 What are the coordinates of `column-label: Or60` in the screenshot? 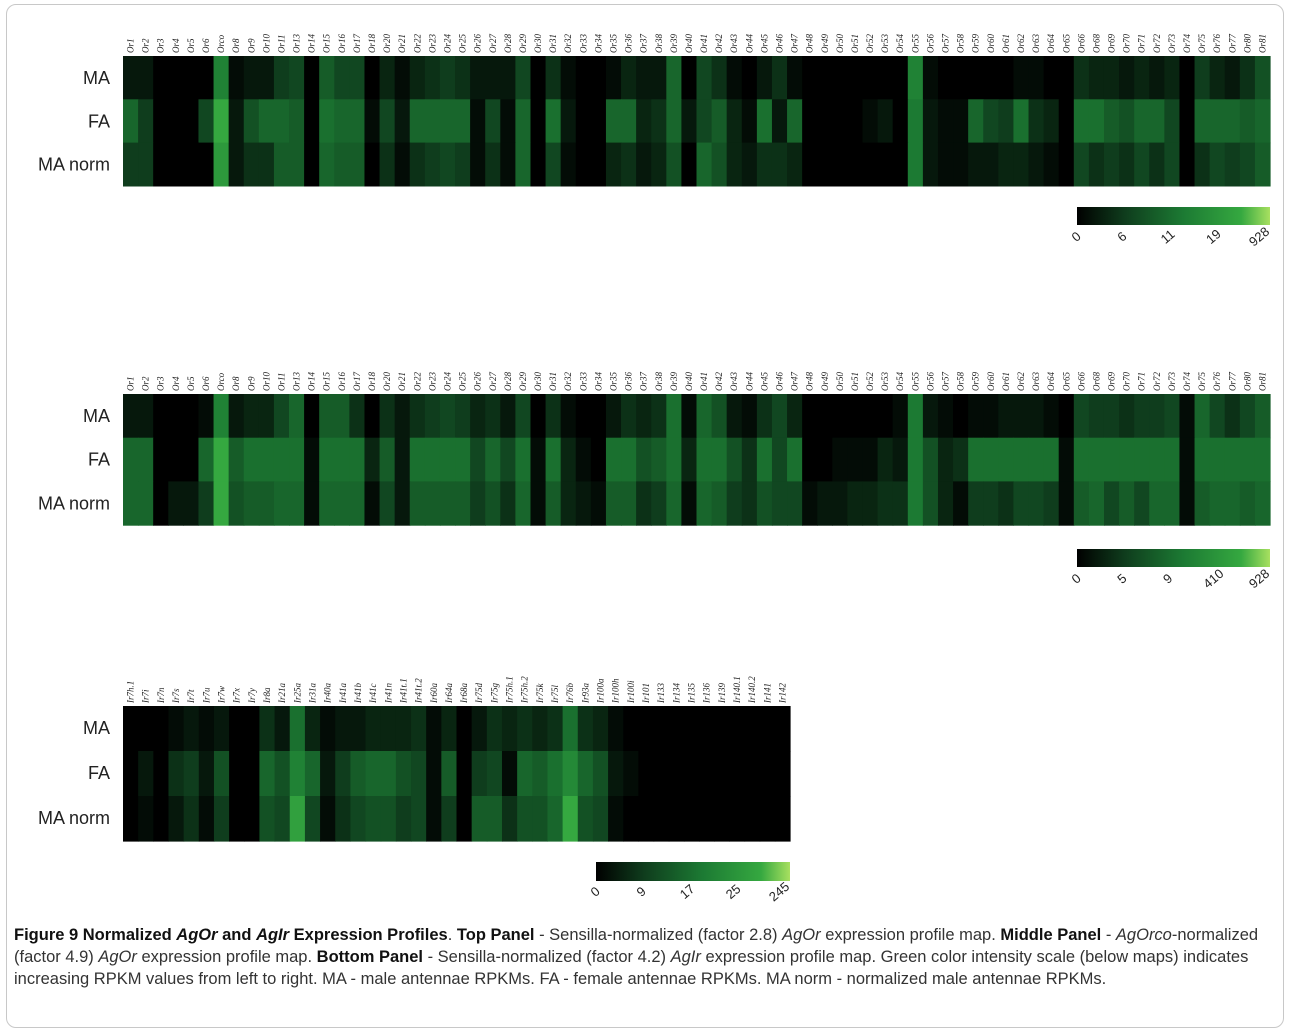 It's located at (991, 43).